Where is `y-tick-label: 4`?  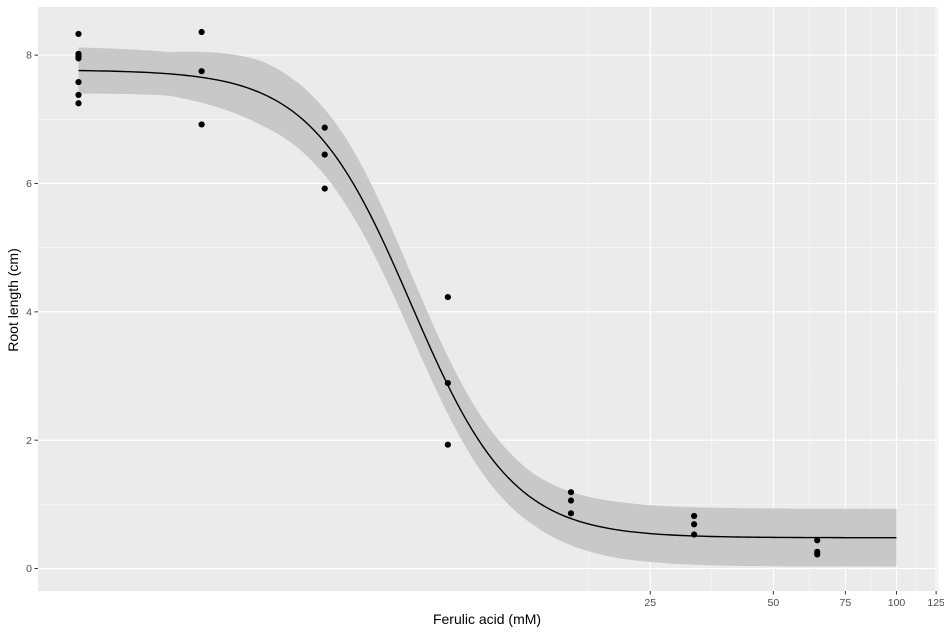
y-tick-label: 4 is located at coordinates (29, 312).